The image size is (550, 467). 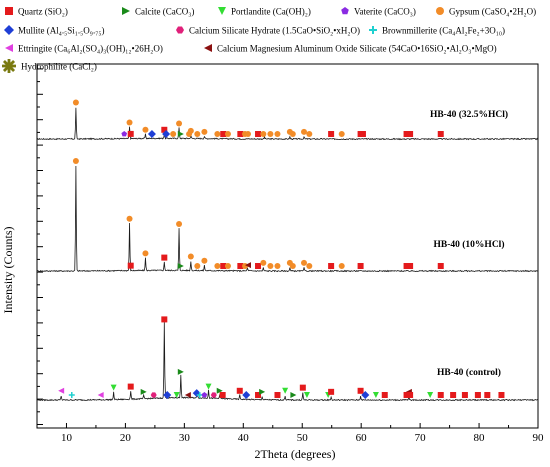 What do you see at coordinates (287, 120) in the screenshot?
I see `series-1: HB-40 (32.5%HCl)` at bounding box center [287, 120].